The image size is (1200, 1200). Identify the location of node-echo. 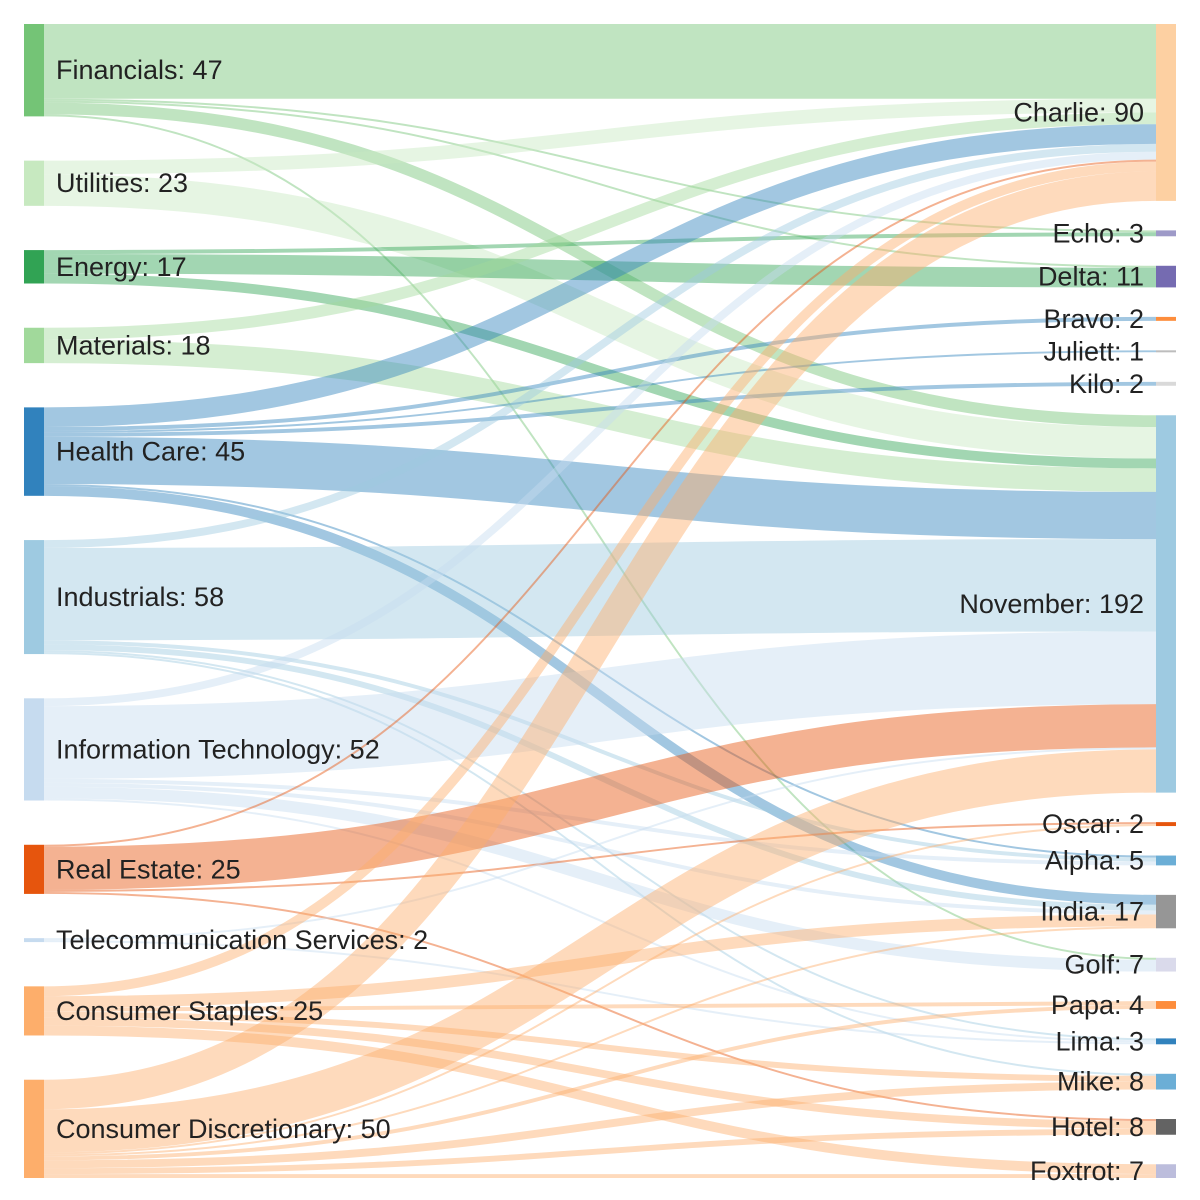
(1166, 233).